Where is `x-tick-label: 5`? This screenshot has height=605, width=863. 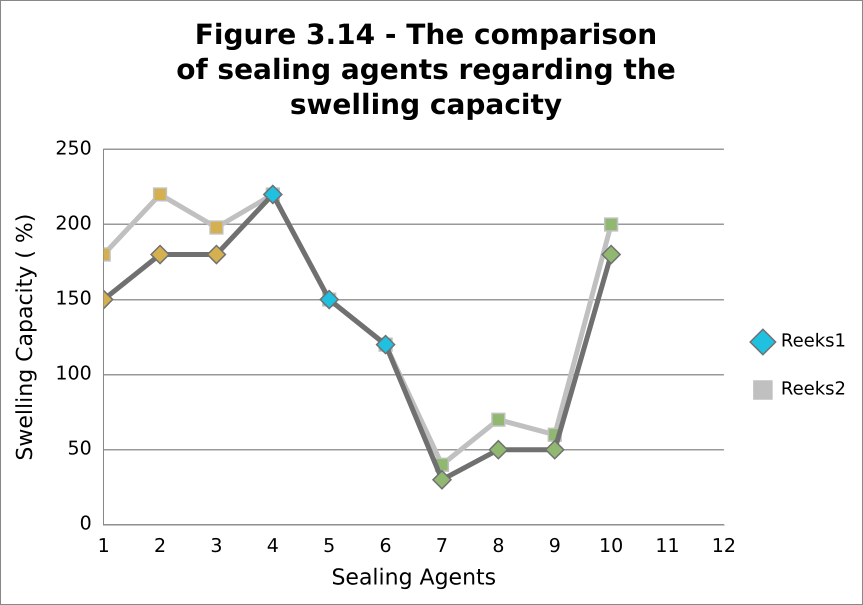 x-tick-label: 5 is located at coordinates (329, 546).